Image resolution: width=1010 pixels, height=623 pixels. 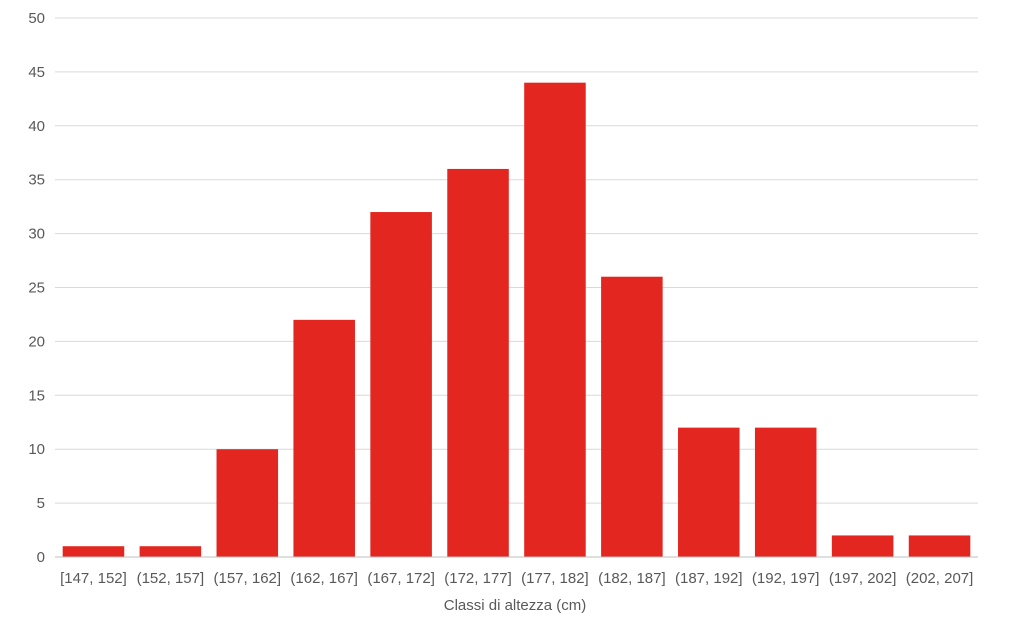 What do you see at coordinates (863, 578) in the screenshot?
I see `x-tick-label: (197, 202]` at bounding box center [863, 578].